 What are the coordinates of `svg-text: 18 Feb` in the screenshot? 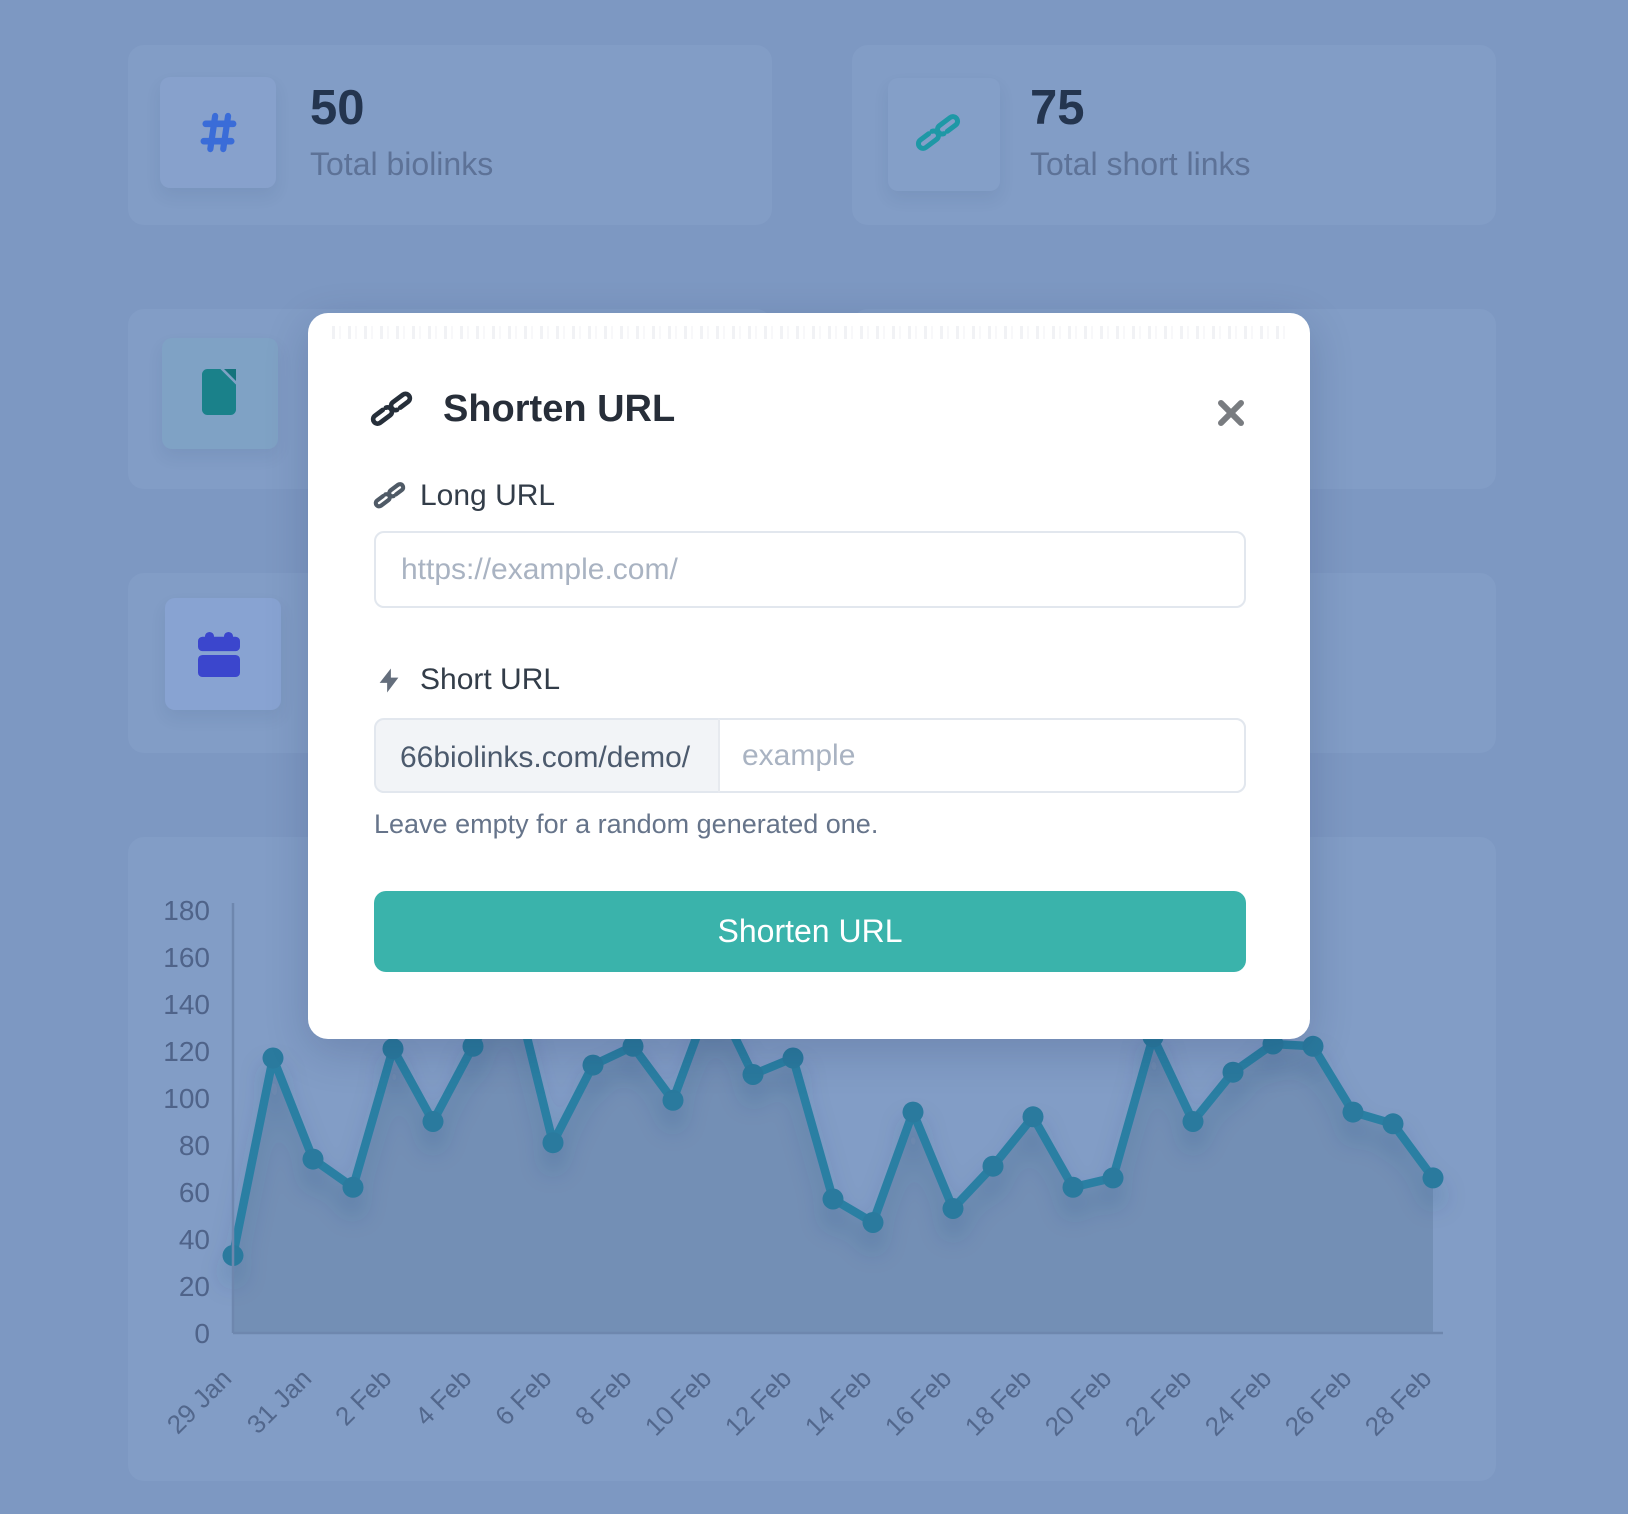 It's located at (998, 1402).